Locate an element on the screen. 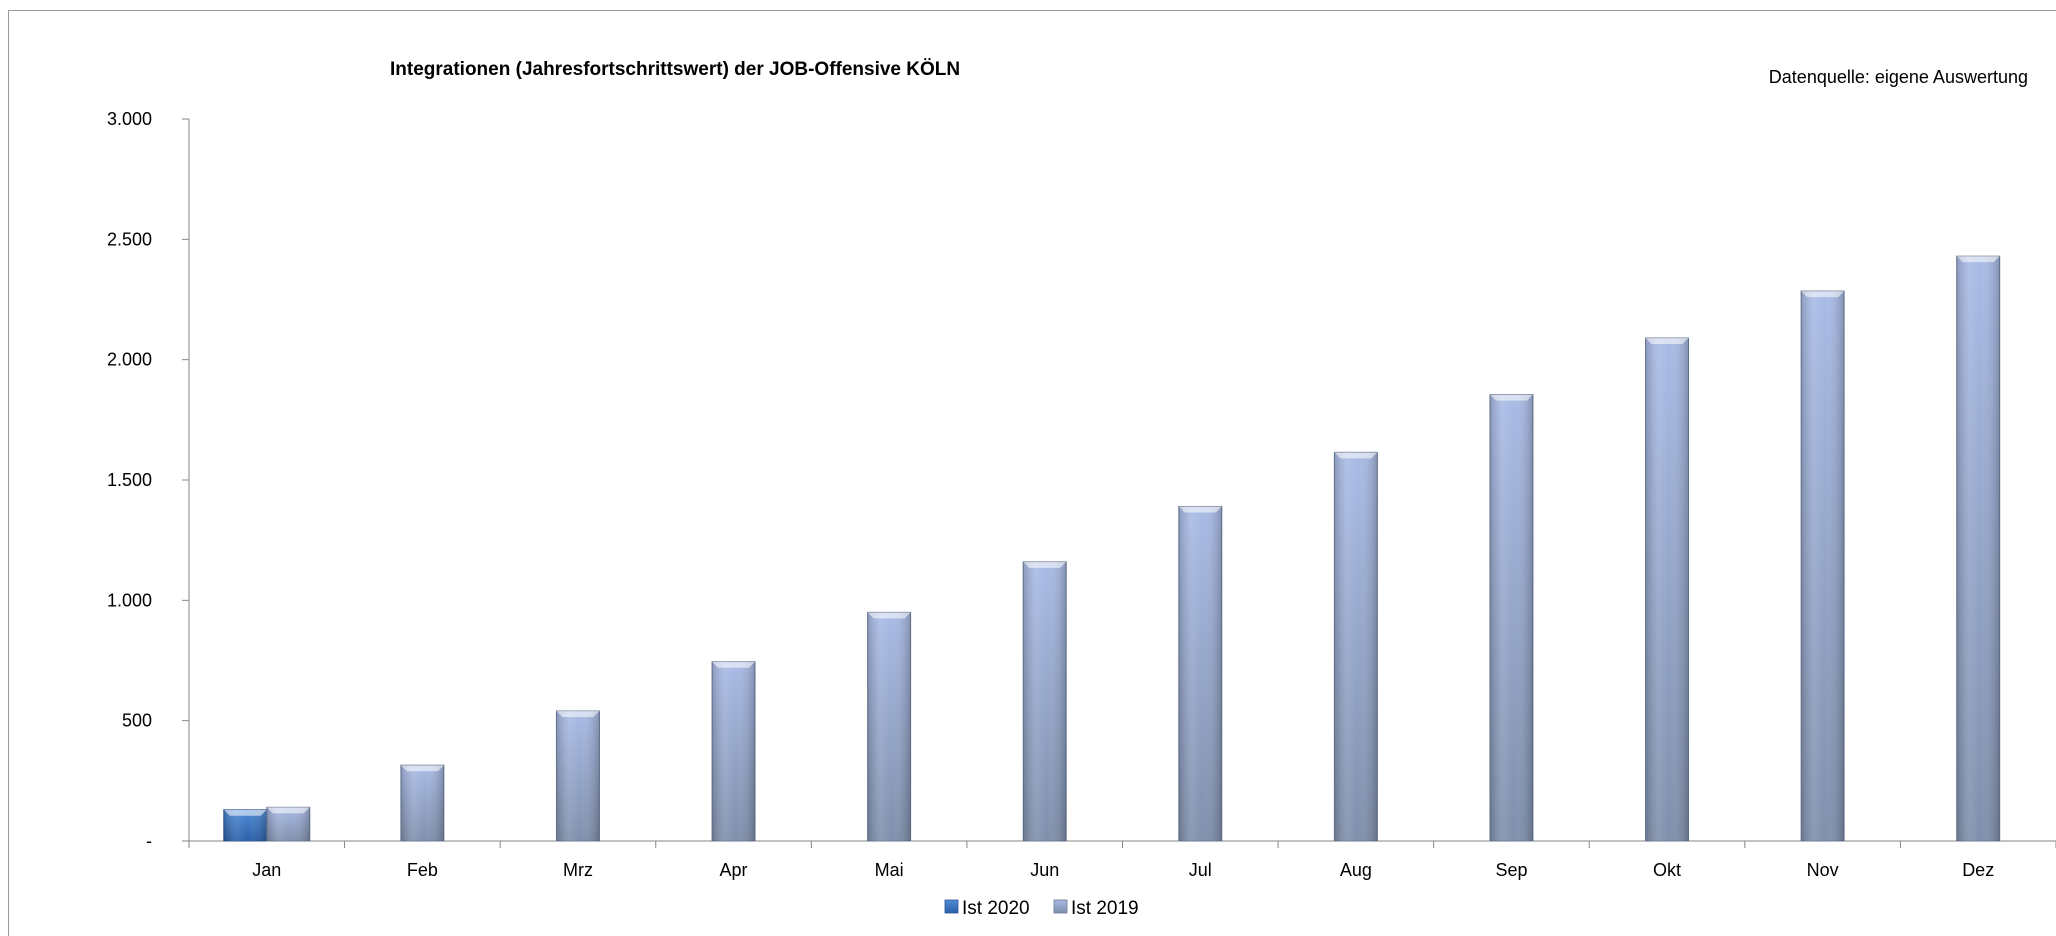 This screenshot has width=2056, height=936. bar-ist-2019-sep is located at coordinates (1511, 618).